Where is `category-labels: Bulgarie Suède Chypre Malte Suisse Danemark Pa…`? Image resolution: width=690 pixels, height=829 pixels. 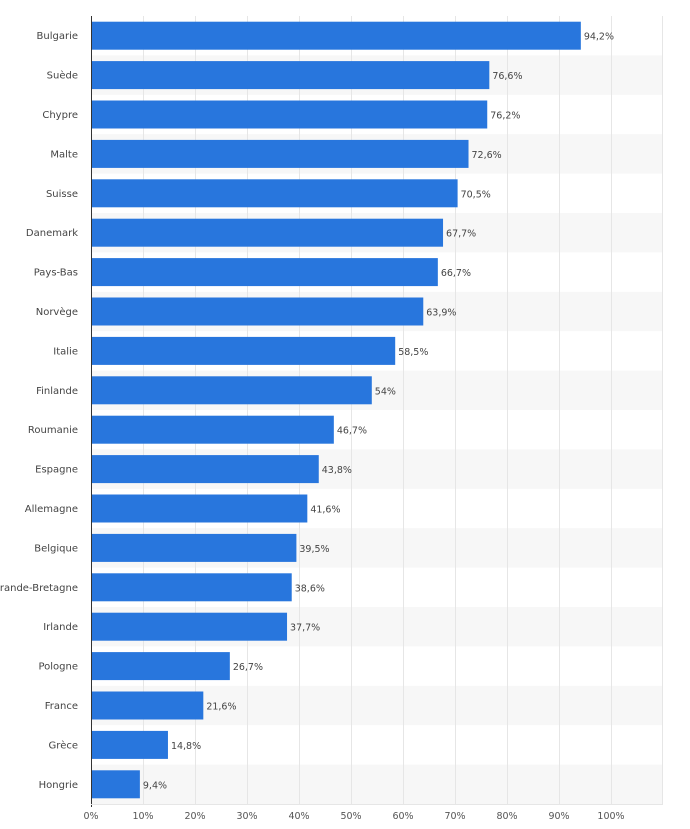 category-labels: Bulgarie Suède Chypre Malte Suisse Danemark Pa… is located at coordinates (39, 411).